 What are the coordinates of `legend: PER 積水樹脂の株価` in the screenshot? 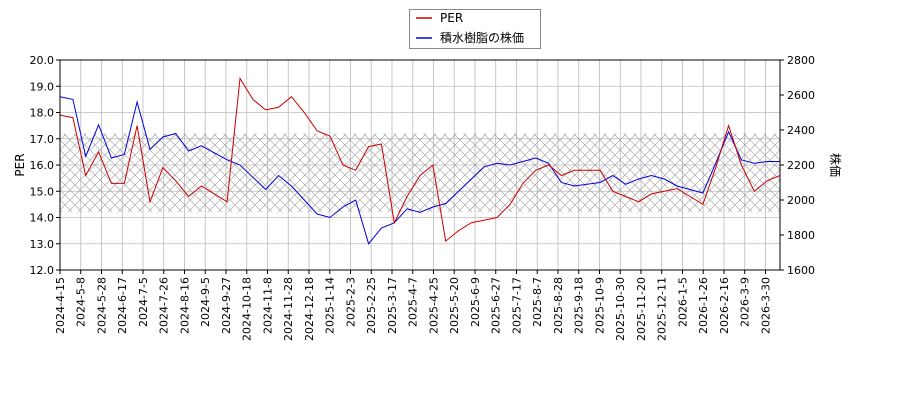 It's located at (475, 29).